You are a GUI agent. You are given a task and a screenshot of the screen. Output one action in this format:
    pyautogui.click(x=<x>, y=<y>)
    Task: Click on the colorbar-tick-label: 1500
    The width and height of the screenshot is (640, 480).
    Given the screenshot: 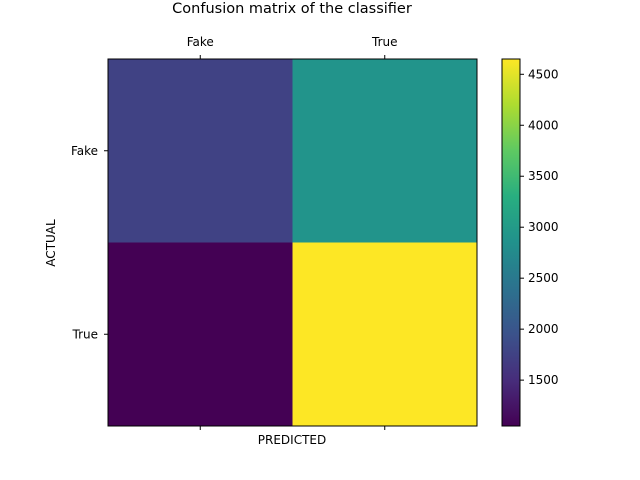 What is the action you would take?
    pyautogui.click(x=543, y=380)
    